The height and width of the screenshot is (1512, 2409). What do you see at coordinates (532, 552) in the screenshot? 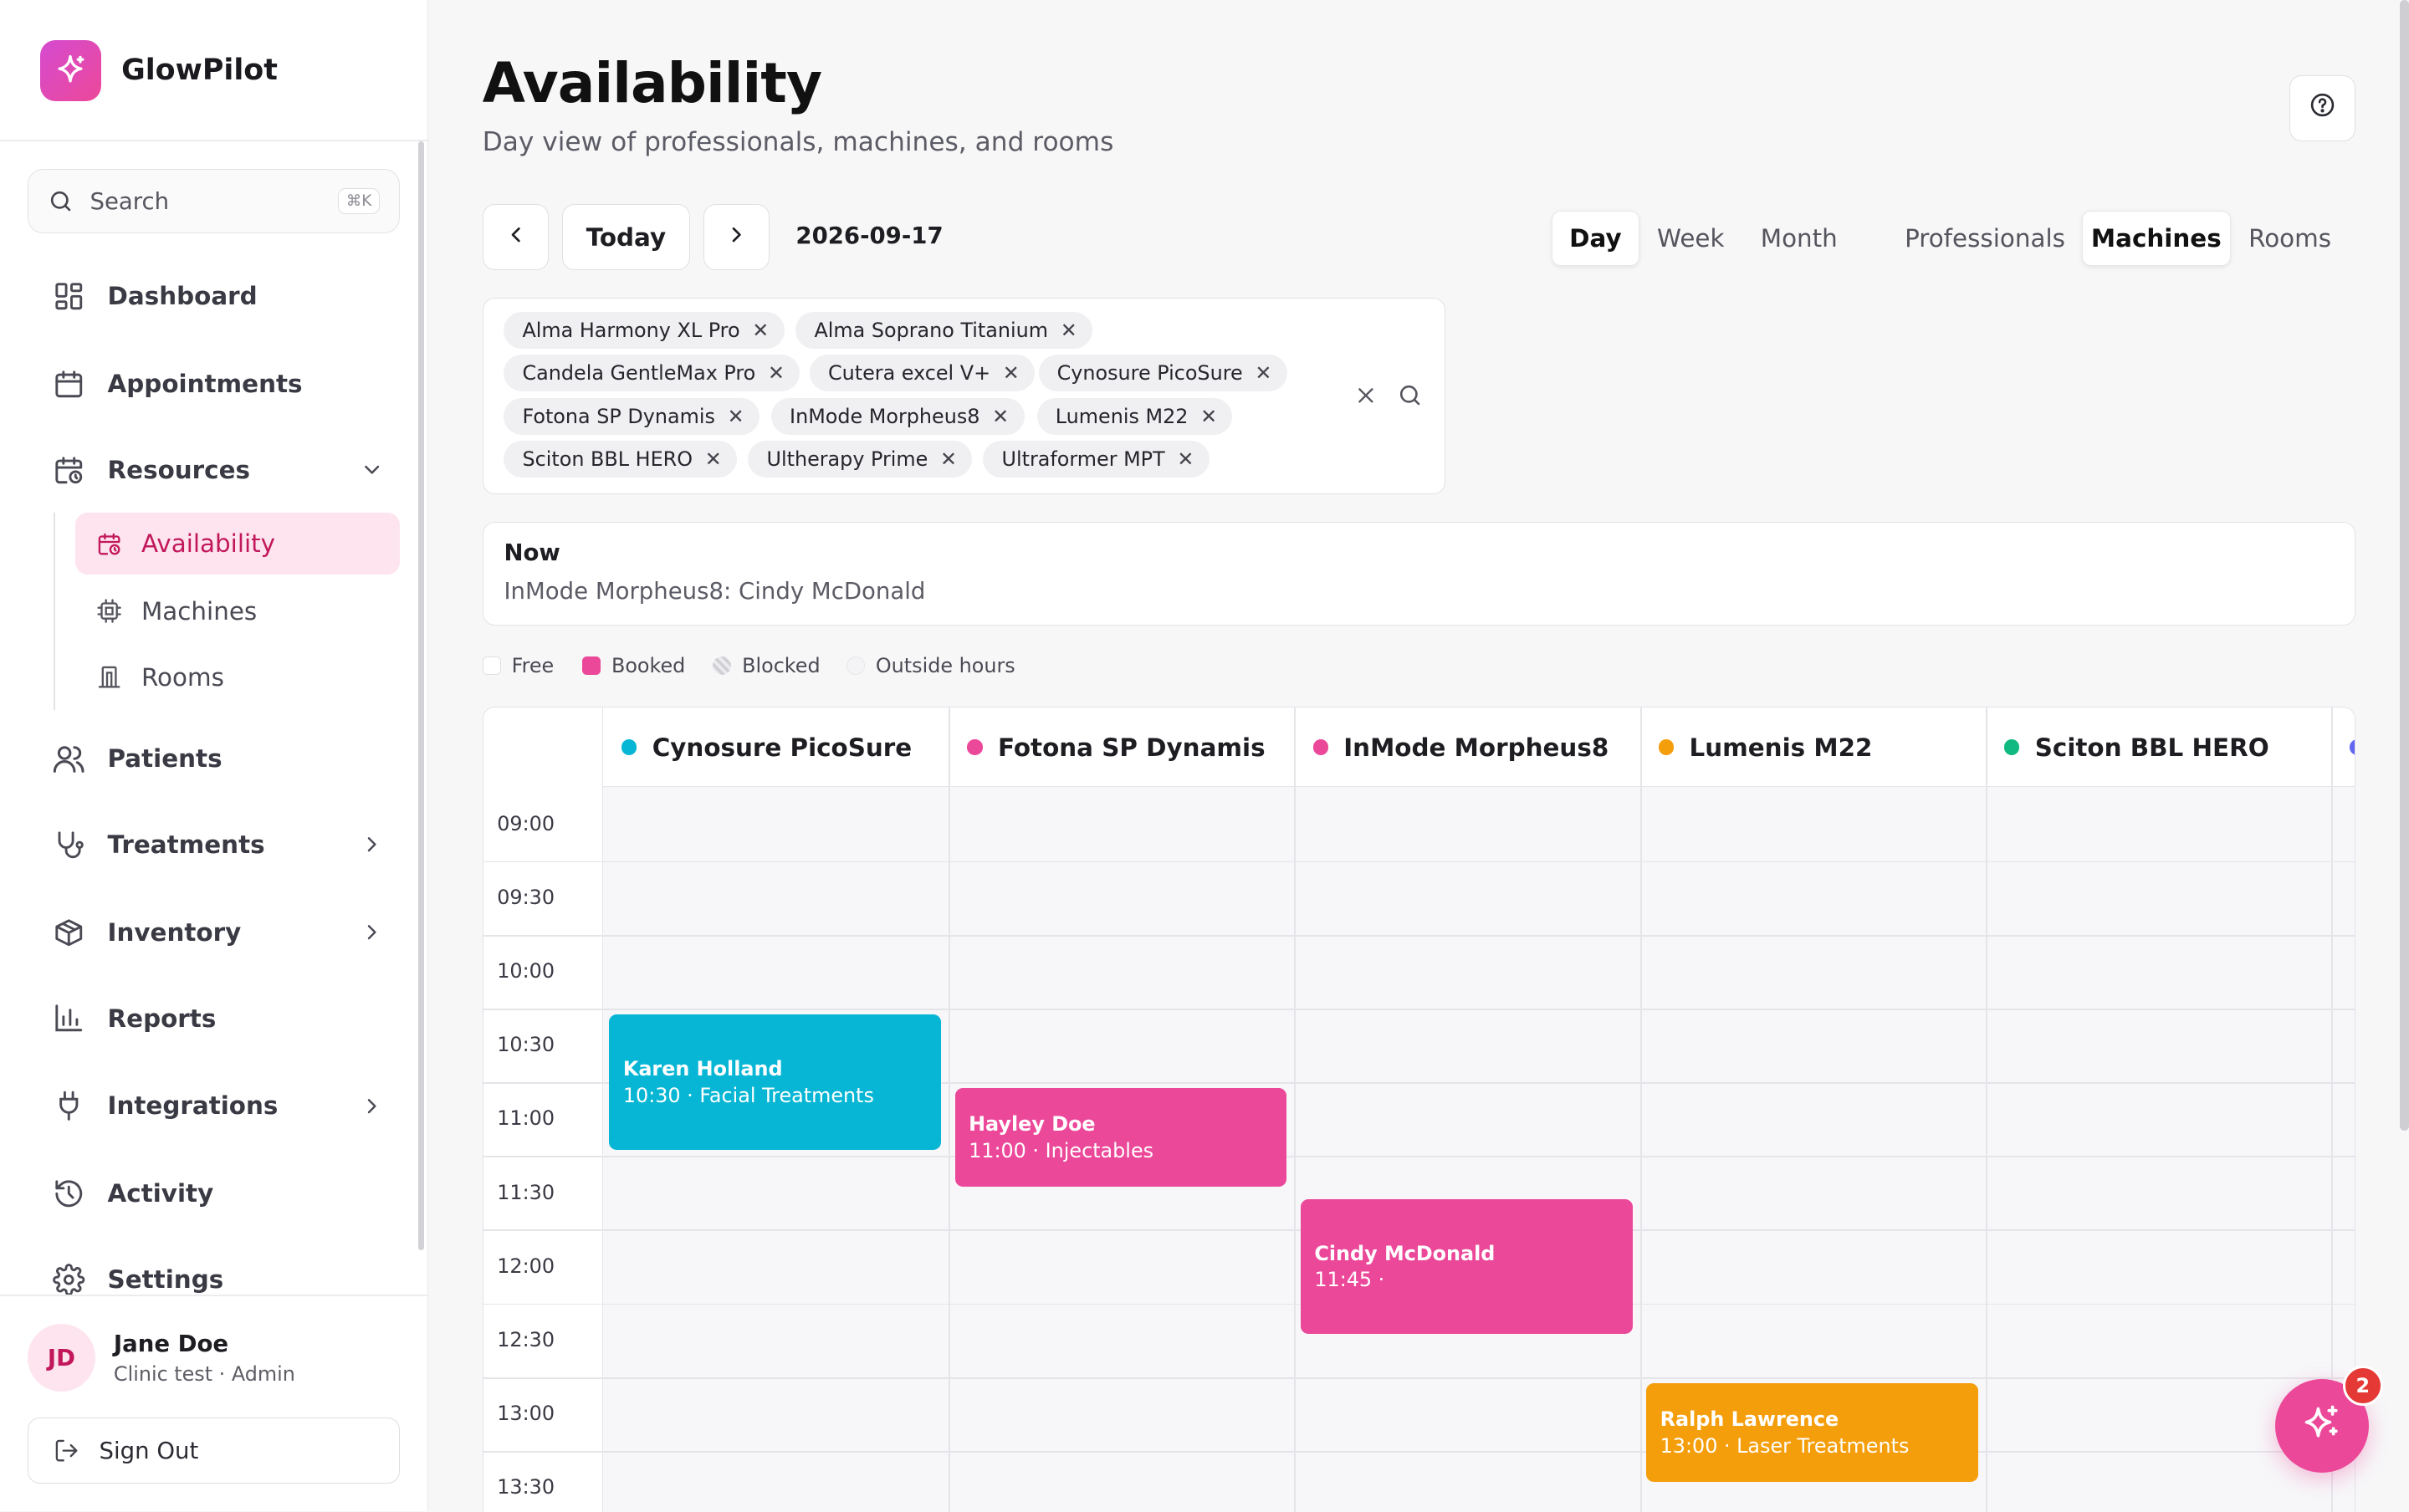
I see `now-label: Now` at bounding box center [532, 552].